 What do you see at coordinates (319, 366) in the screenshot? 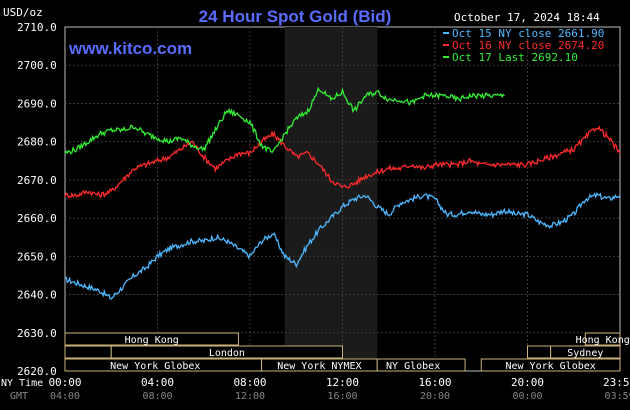
I see `session-label: New York NYMEX` at bounding box center [319, 366].